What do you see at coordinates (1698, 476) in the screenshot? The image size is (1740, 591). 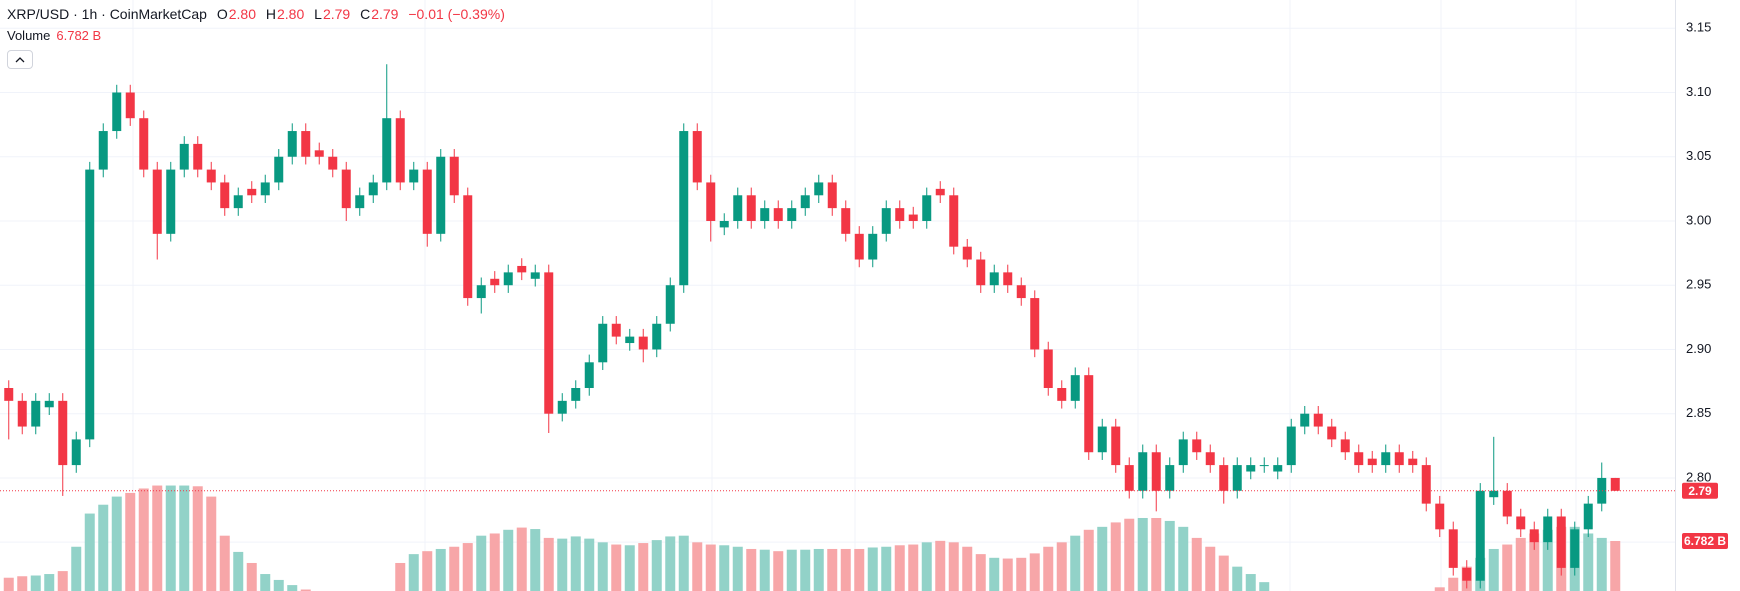 I see `y-tick-label: 2.80` at bounding box center [1698, 476].